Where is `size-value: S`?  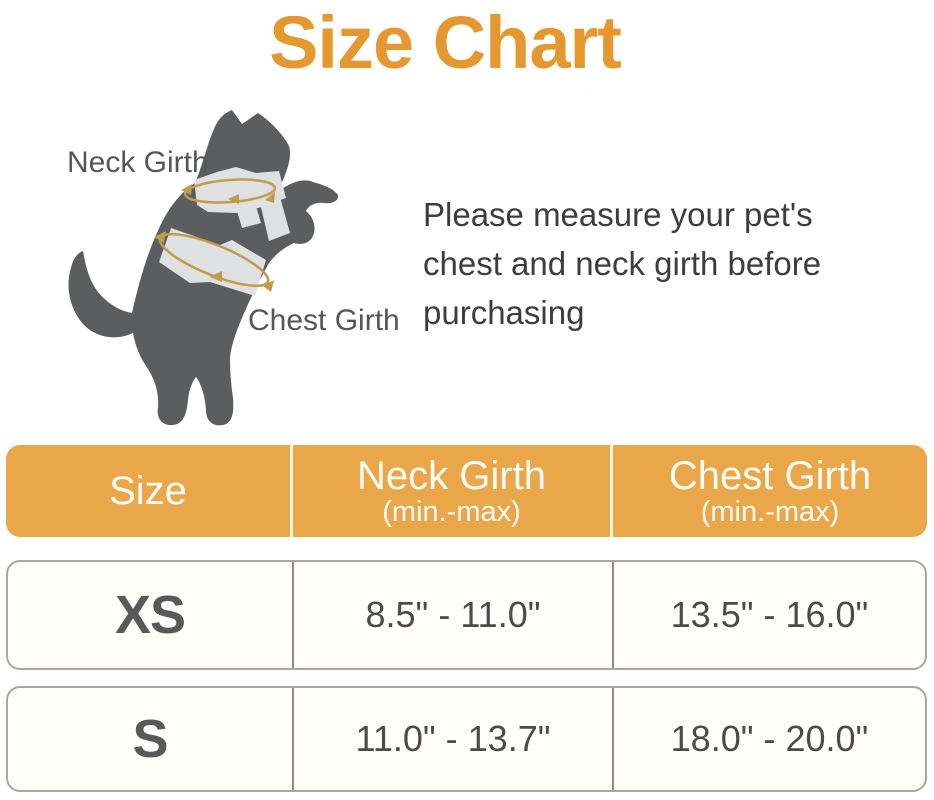 size-value: S is located at coordinates (150, 739).